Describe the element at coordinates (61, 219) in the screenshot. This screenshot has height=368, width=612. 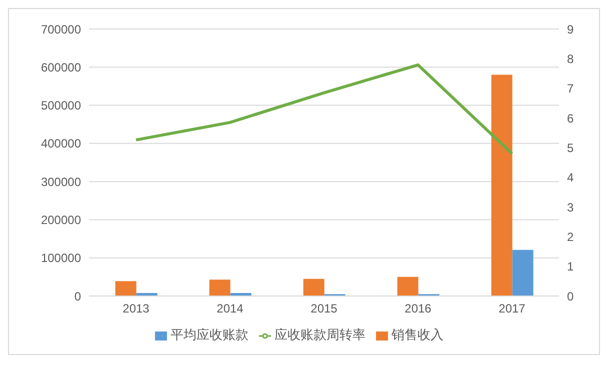
I see `y-tick-label: 200000` at that location.